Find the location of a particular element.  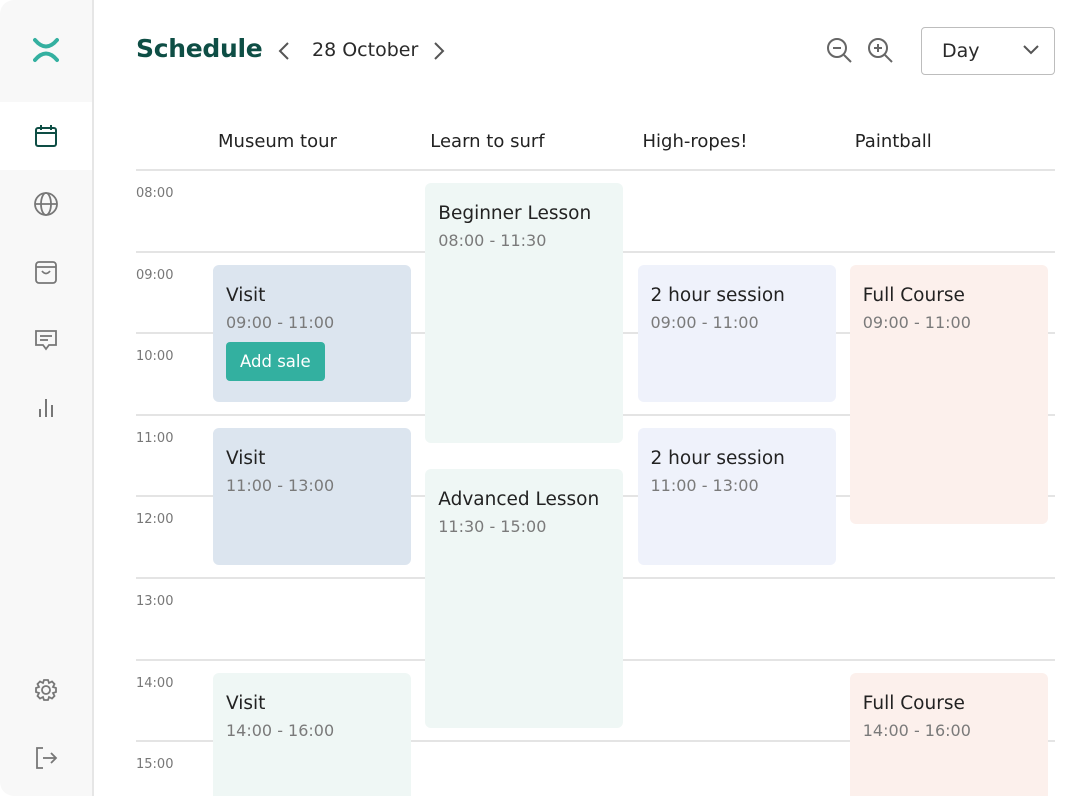

sidebar-item-schedule is located at coordinates (46, 136).